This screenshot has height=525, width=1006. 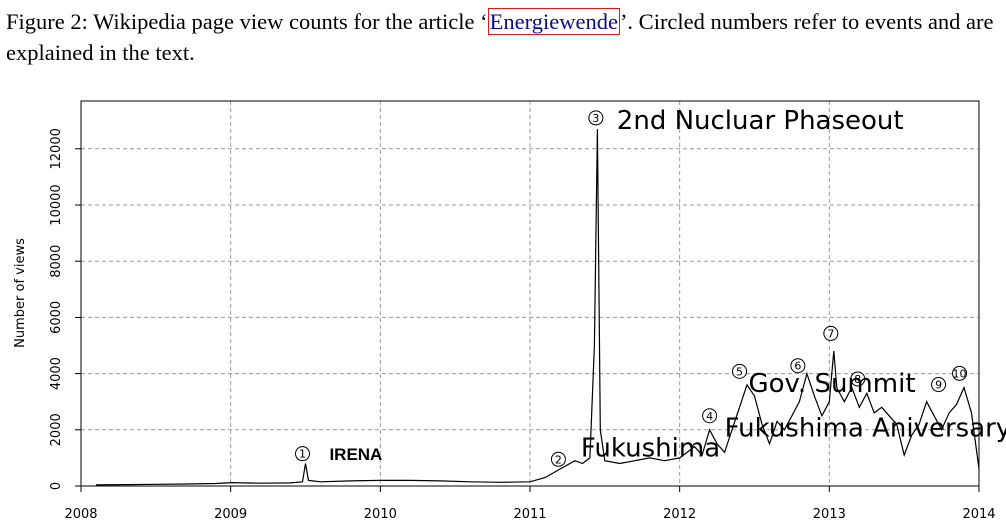 I want to click on y-tick-label: 0, so click(x=56, y=486).